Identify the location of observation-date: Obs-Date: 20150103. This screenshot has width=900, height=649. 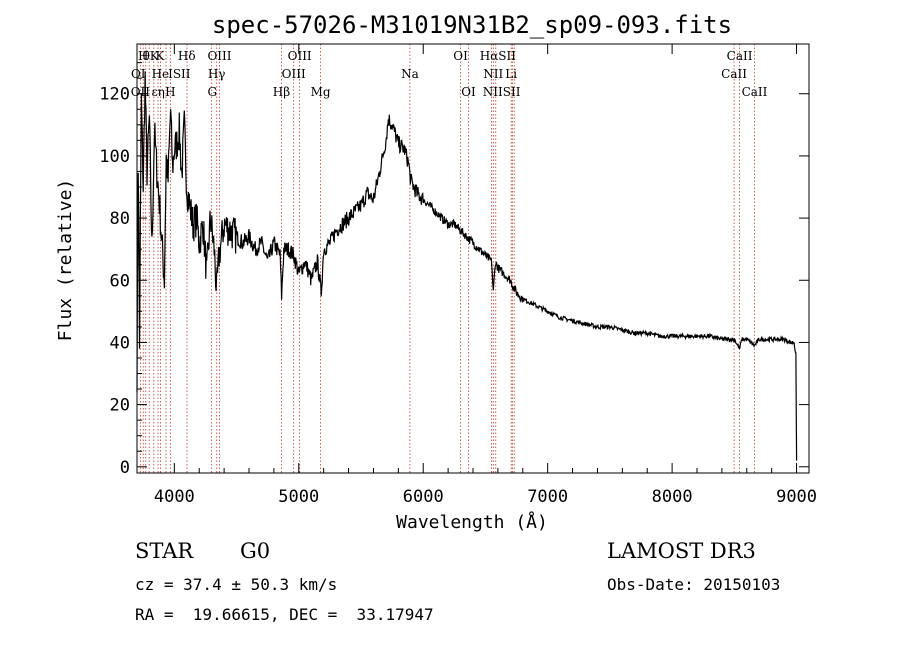
(694, 584).